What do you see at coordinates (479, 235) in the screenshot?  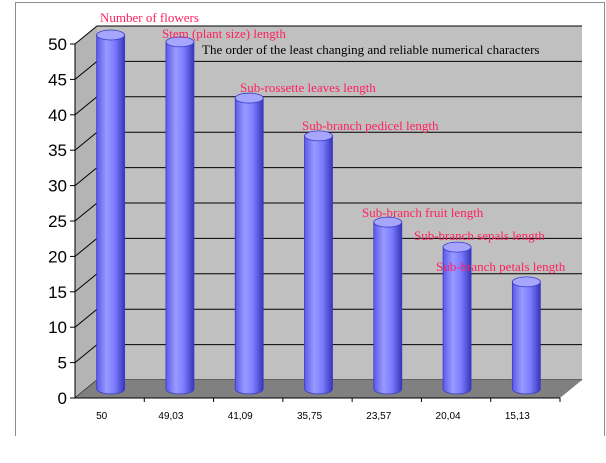 I see `bar-annotation: Sub-branch sepals length` at bounding box center [479, 235].